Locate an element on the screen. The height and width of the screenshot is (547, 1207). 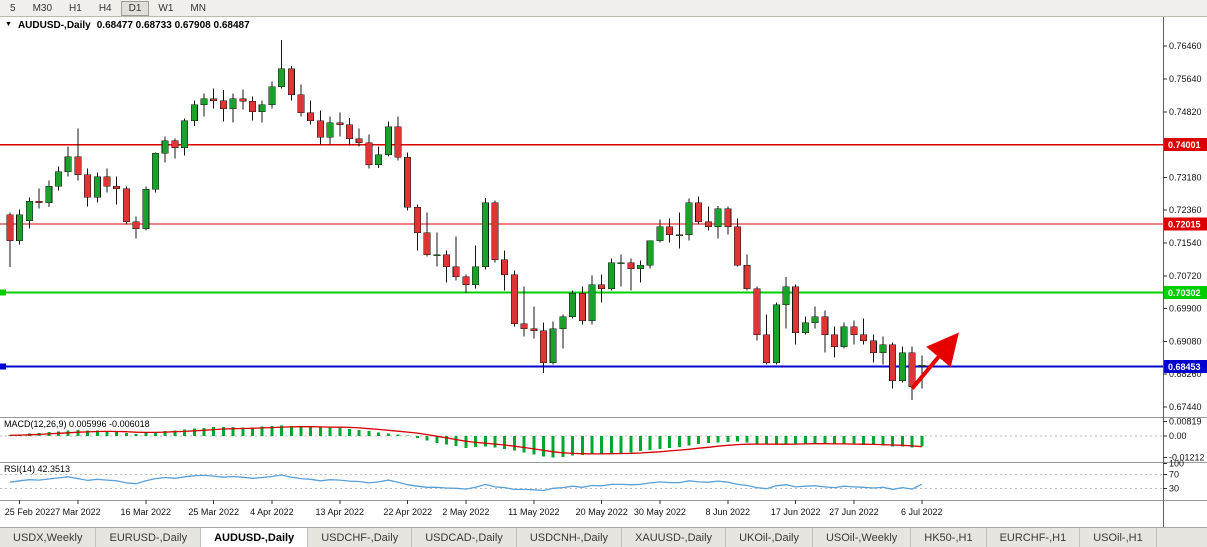
chart-tab-usdcad-daily: USDCAD-,Daily is located at coordinates (464, 537).